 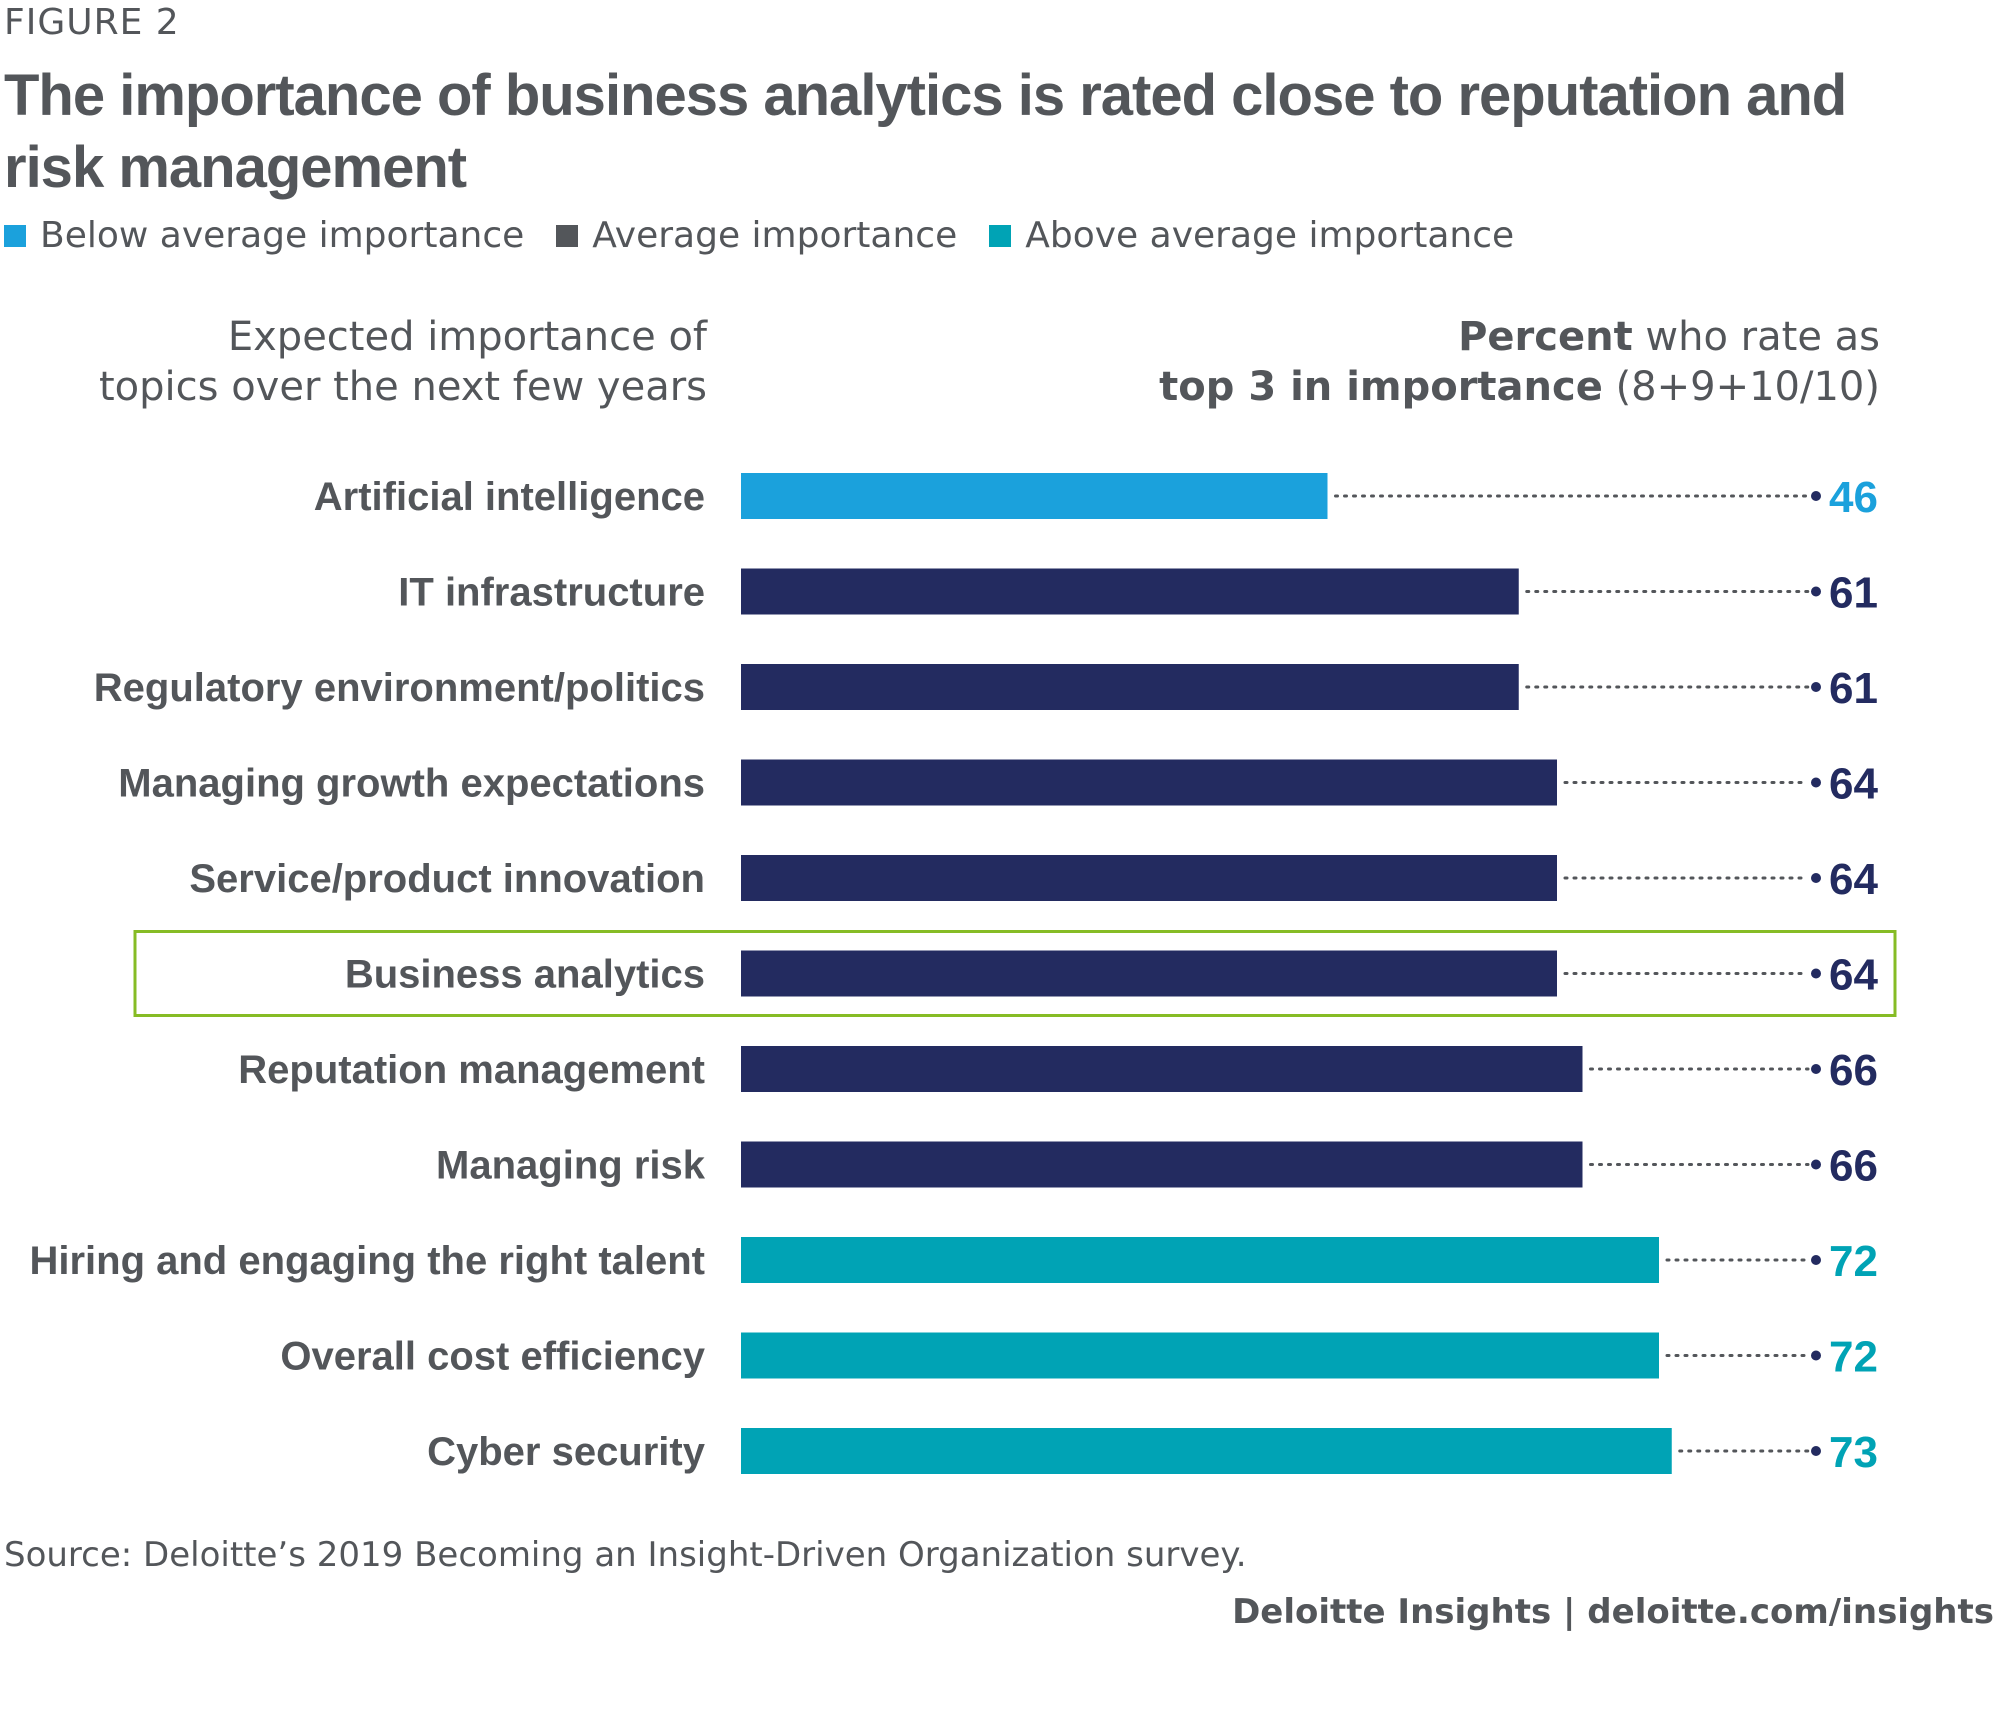 I want to click on category-label-regulatory-environment-politics: Regulatory environment/politics, so click(x=399, y=688).